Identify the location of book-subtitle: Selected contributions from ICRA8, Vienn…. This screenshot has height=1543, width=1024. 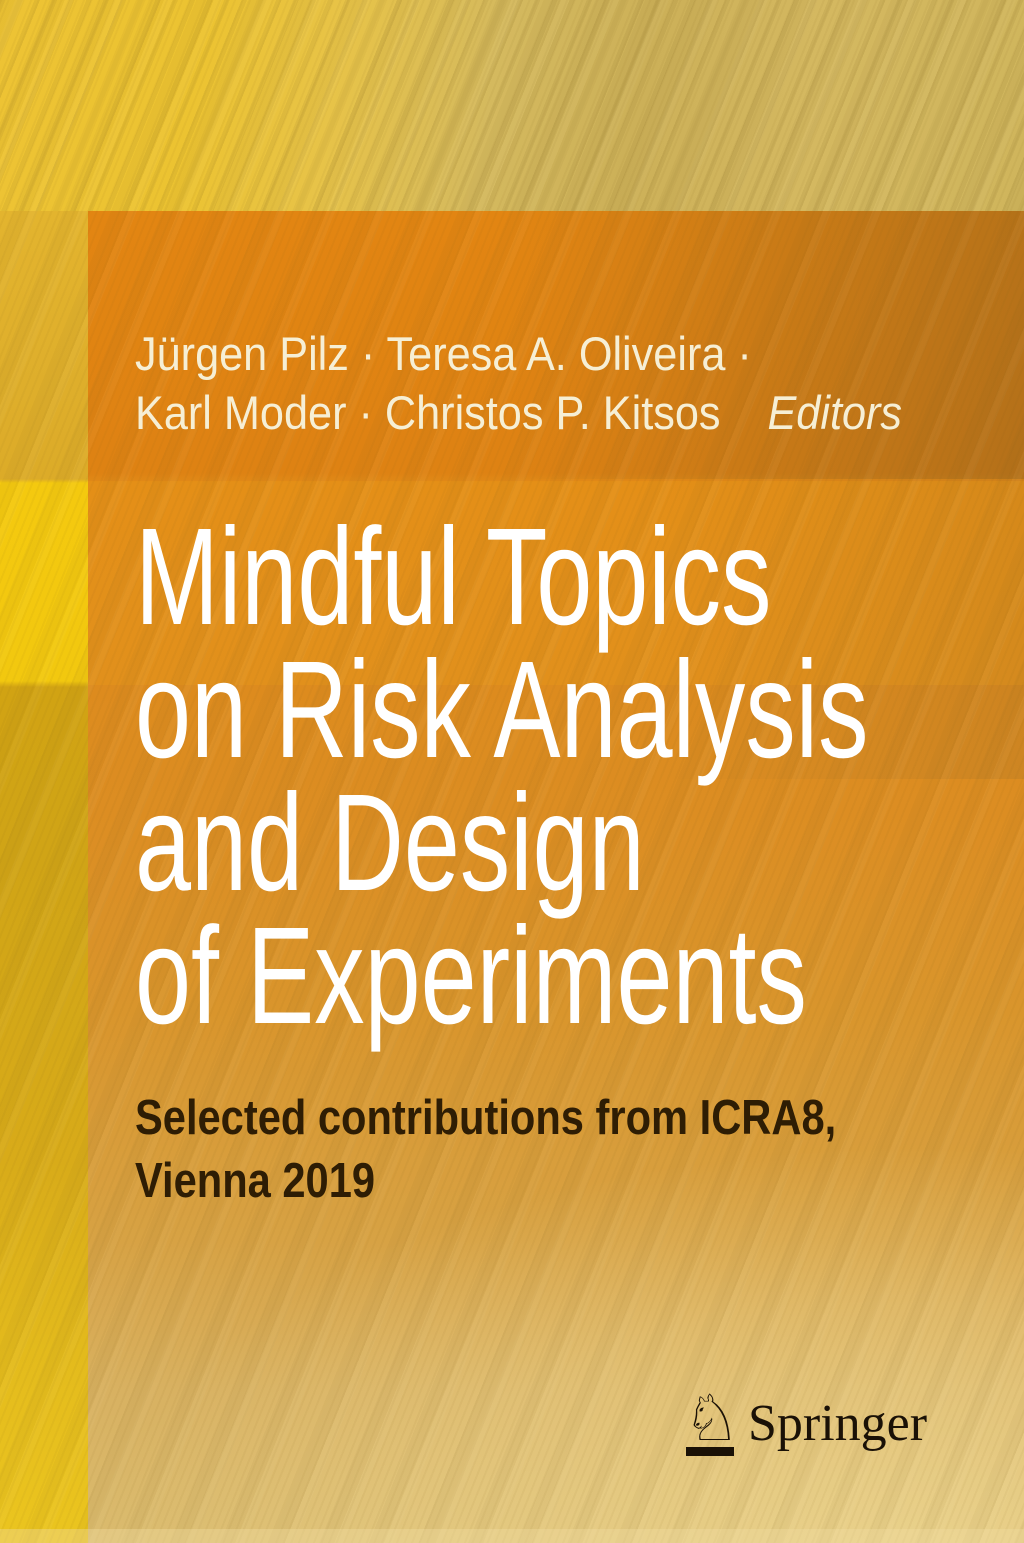
(547, 1150).